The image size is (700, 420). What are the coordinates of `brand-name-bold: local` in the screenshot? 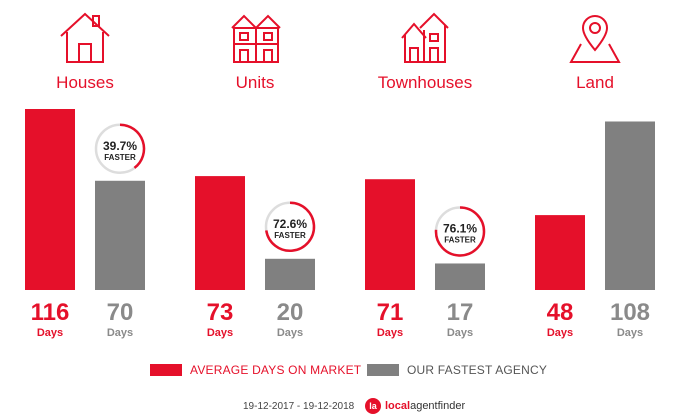 It's located at (398, 406).